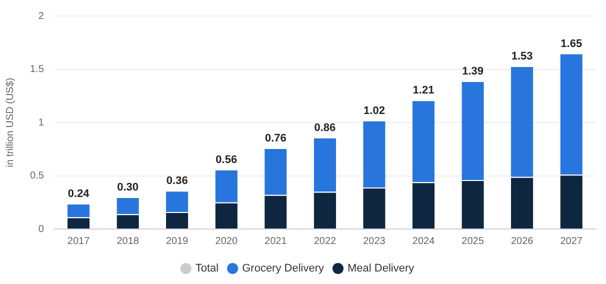  Describe the element at coordinates (423, 90) in the screenshot. I see `total-label: 1.21` at that location.